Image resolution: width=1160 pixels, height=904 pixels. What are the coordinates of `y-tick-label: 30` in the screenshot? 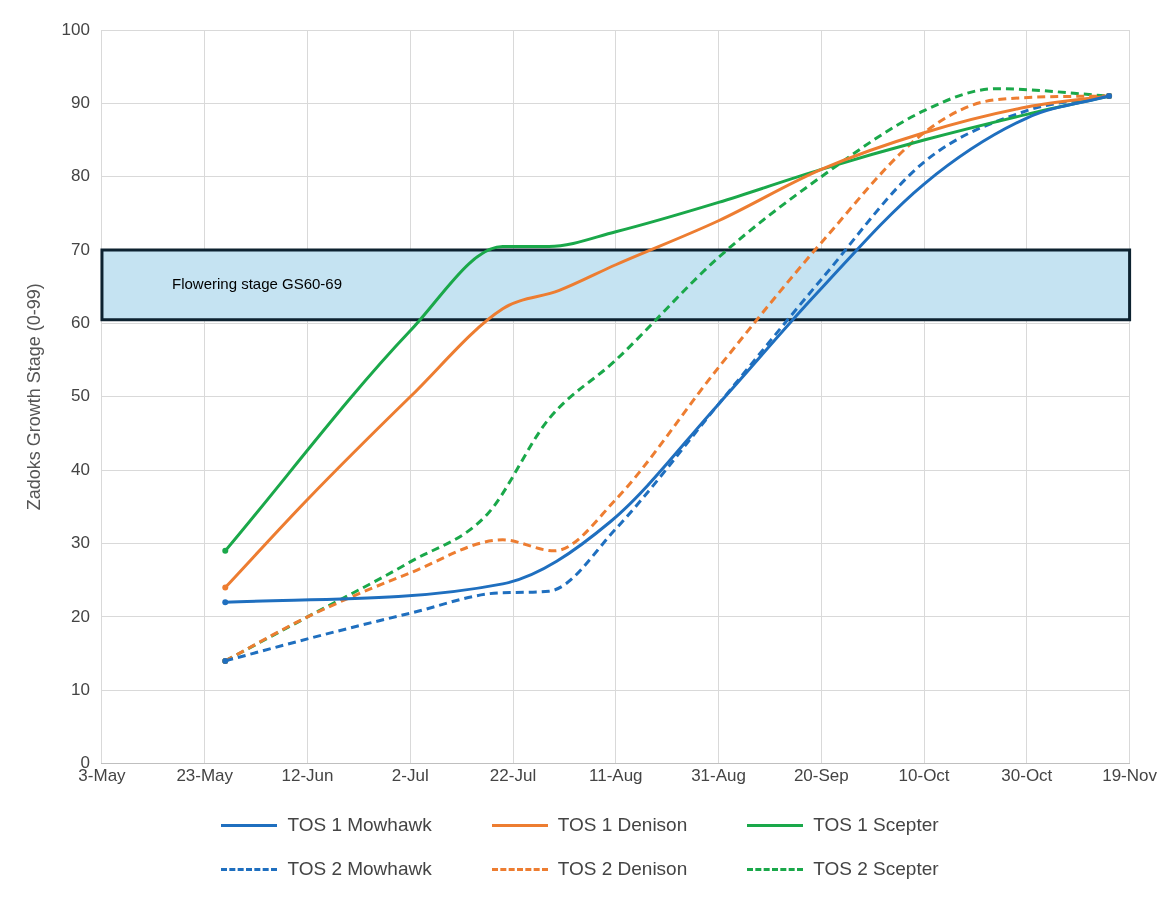 It's located at (80, 543).